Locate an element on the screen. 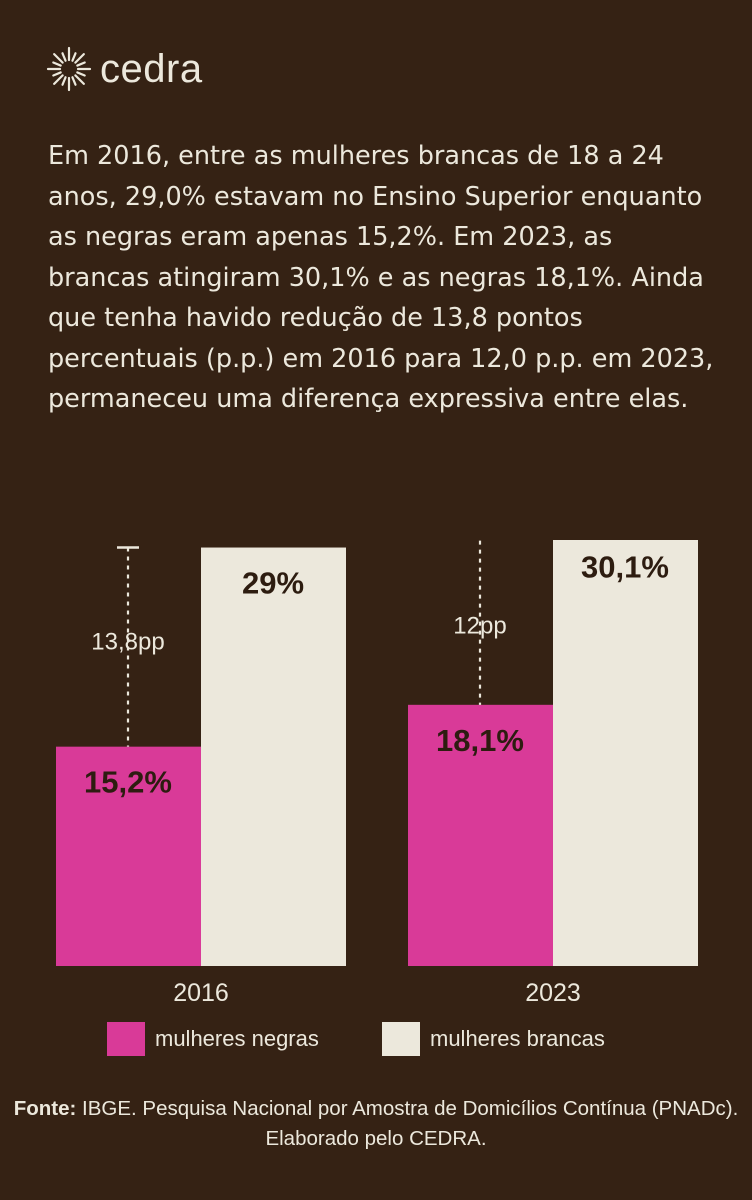 This screenshot has width=752, height=1200. data-label-brancas-2016: 29% is located at coordinates (273, 583).